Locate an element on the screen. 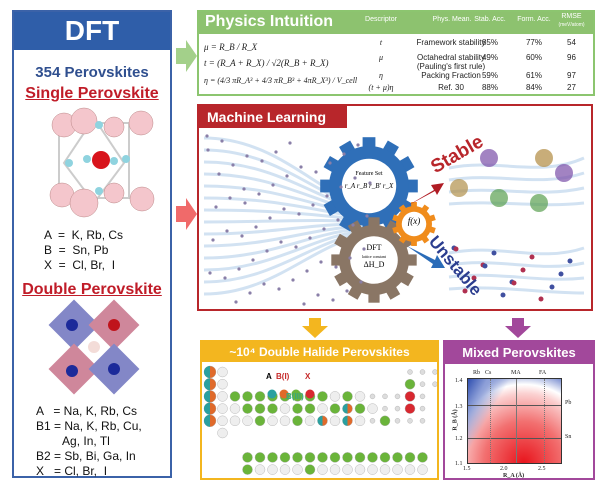 Image resolution: width=600 pixels, height=486 pixels. dft-gear-icon is located at coordinates (374, 260).